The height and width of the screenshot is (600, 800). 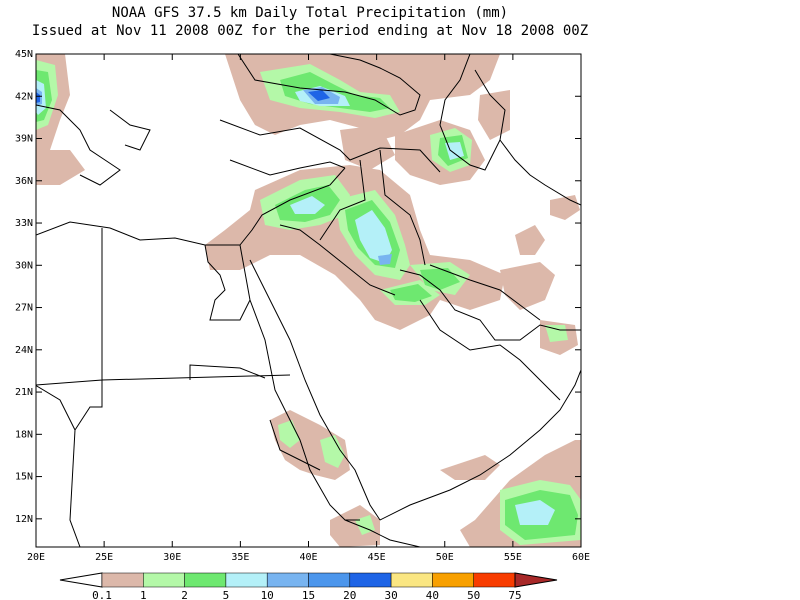 I want to click on lon-tick-label: 20E, so click(x=36, y=557).